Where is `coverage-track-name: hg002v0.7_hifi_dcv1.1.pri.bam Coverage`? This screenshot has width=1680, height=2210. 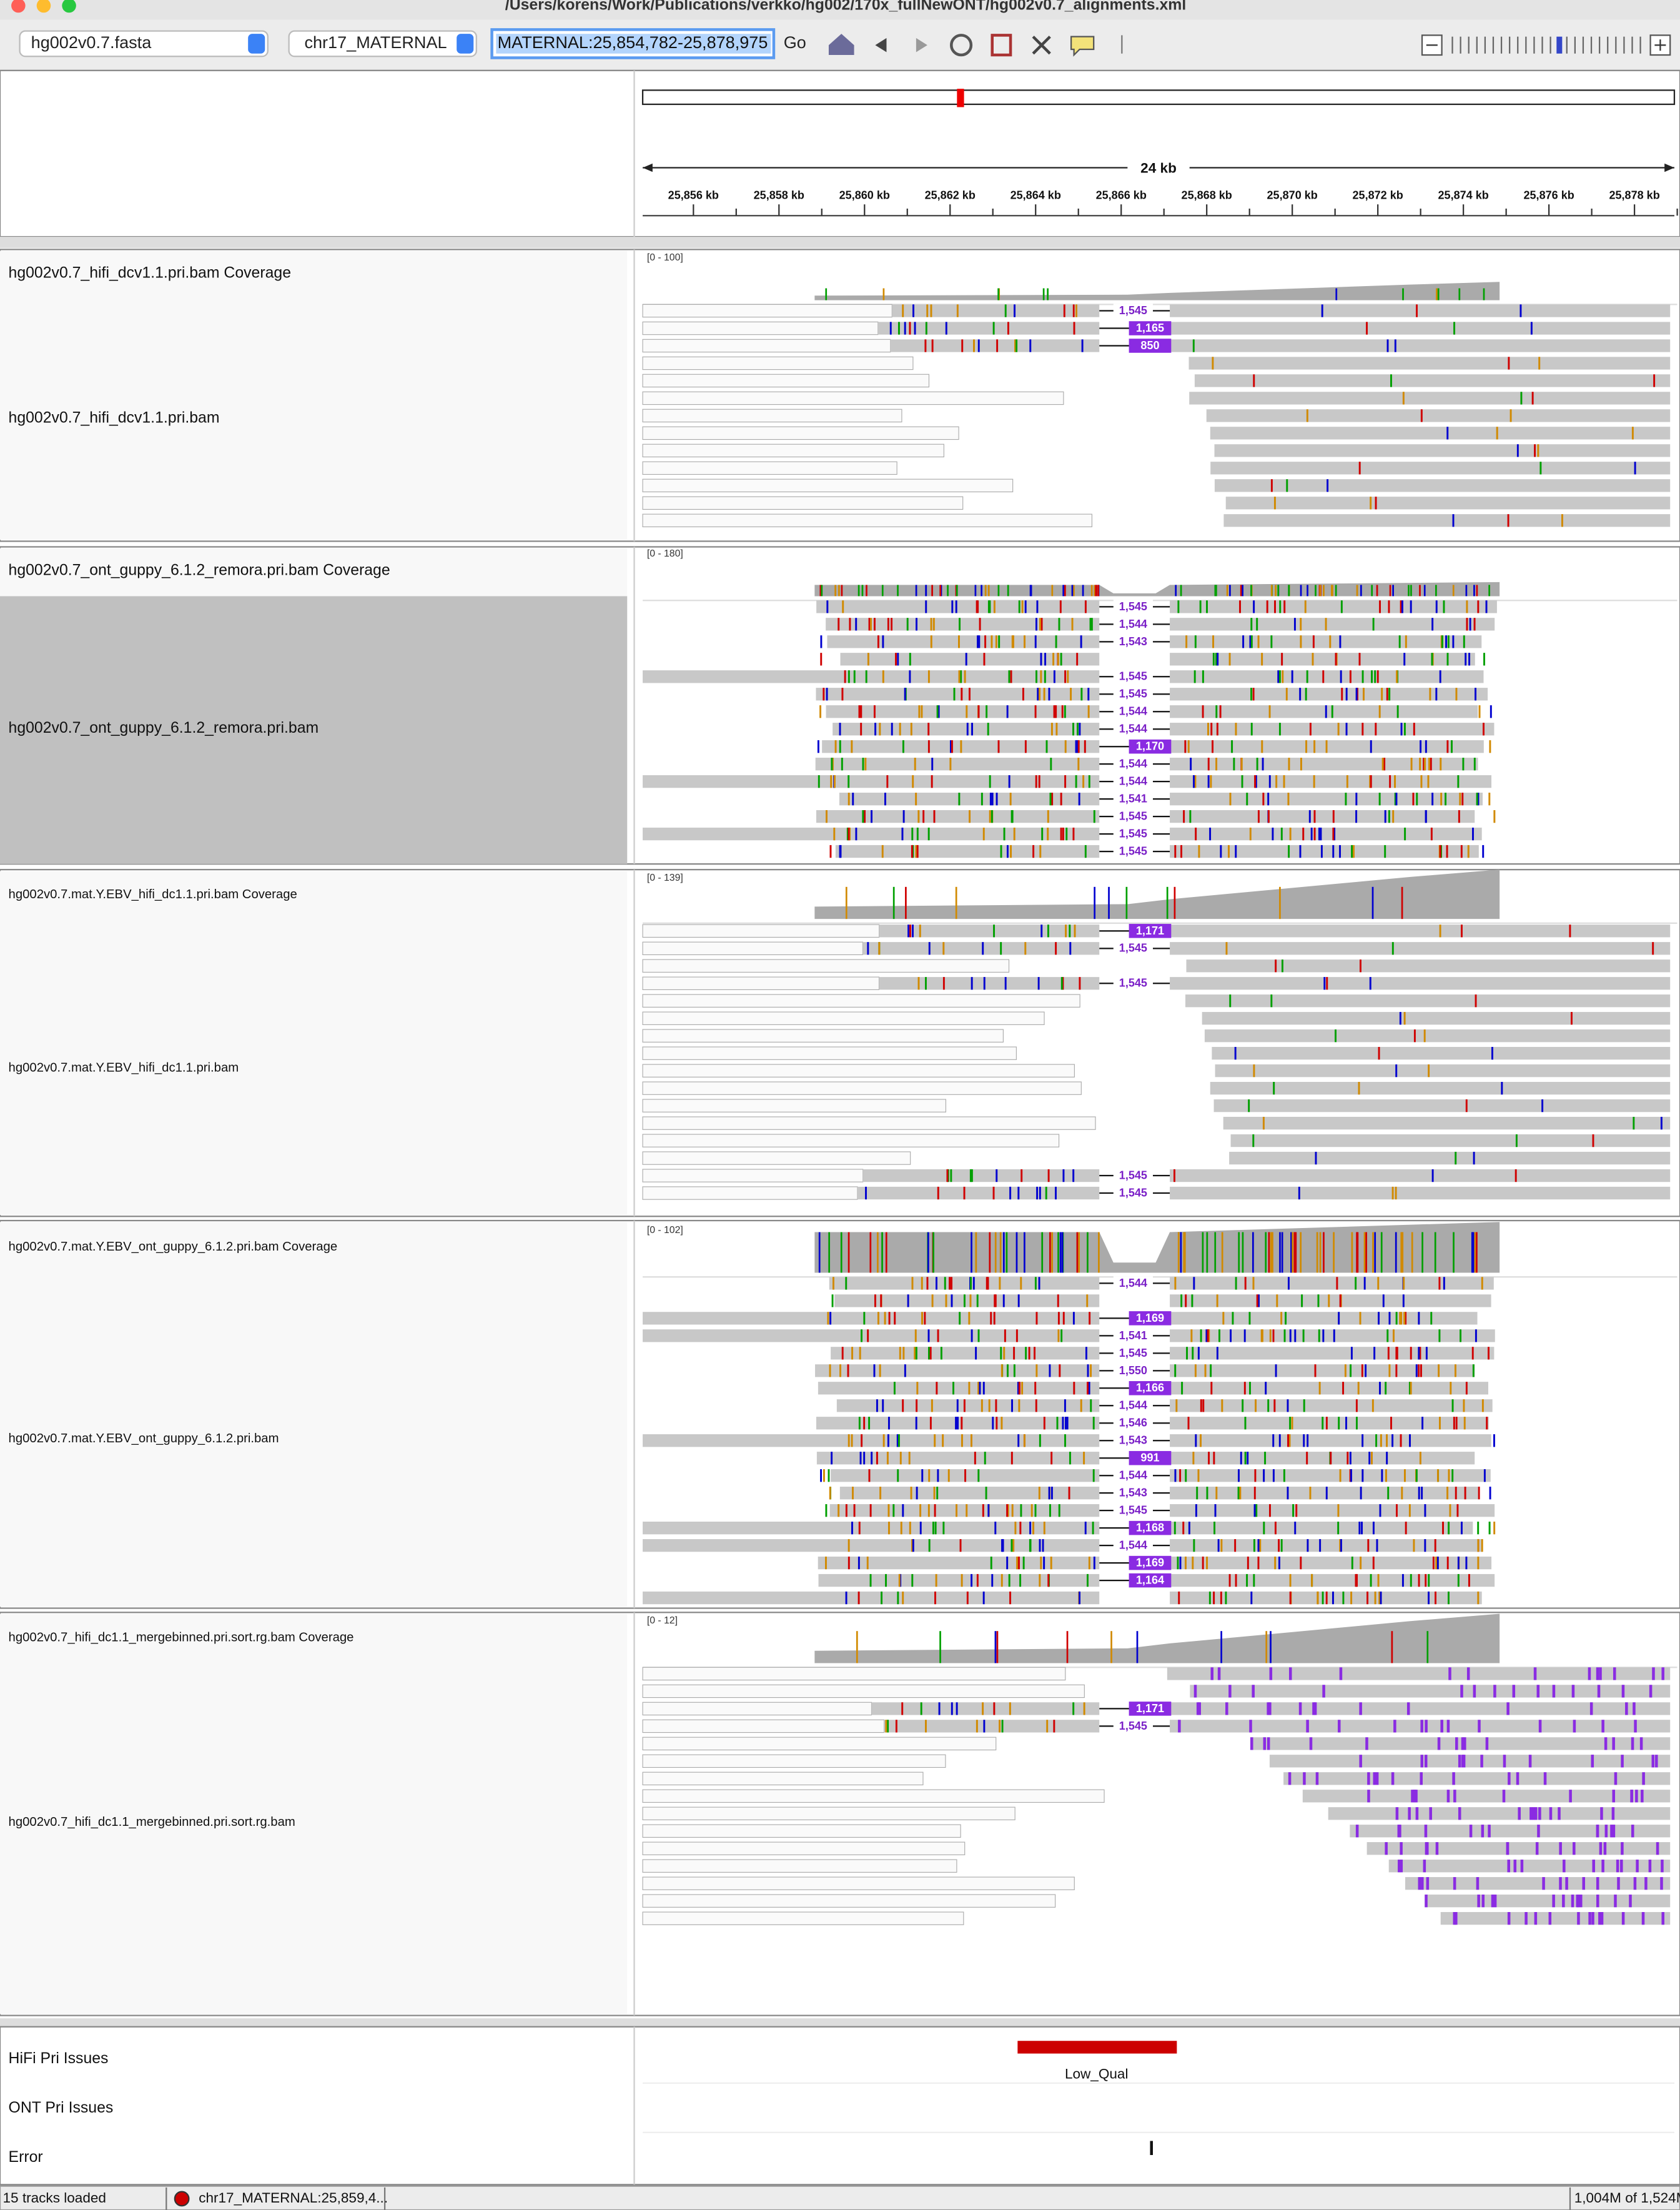
coverage-track-name: hg002v0.7_hifi_dcv1.1.pri.bam Coverage is located at coordinates (150, 272).